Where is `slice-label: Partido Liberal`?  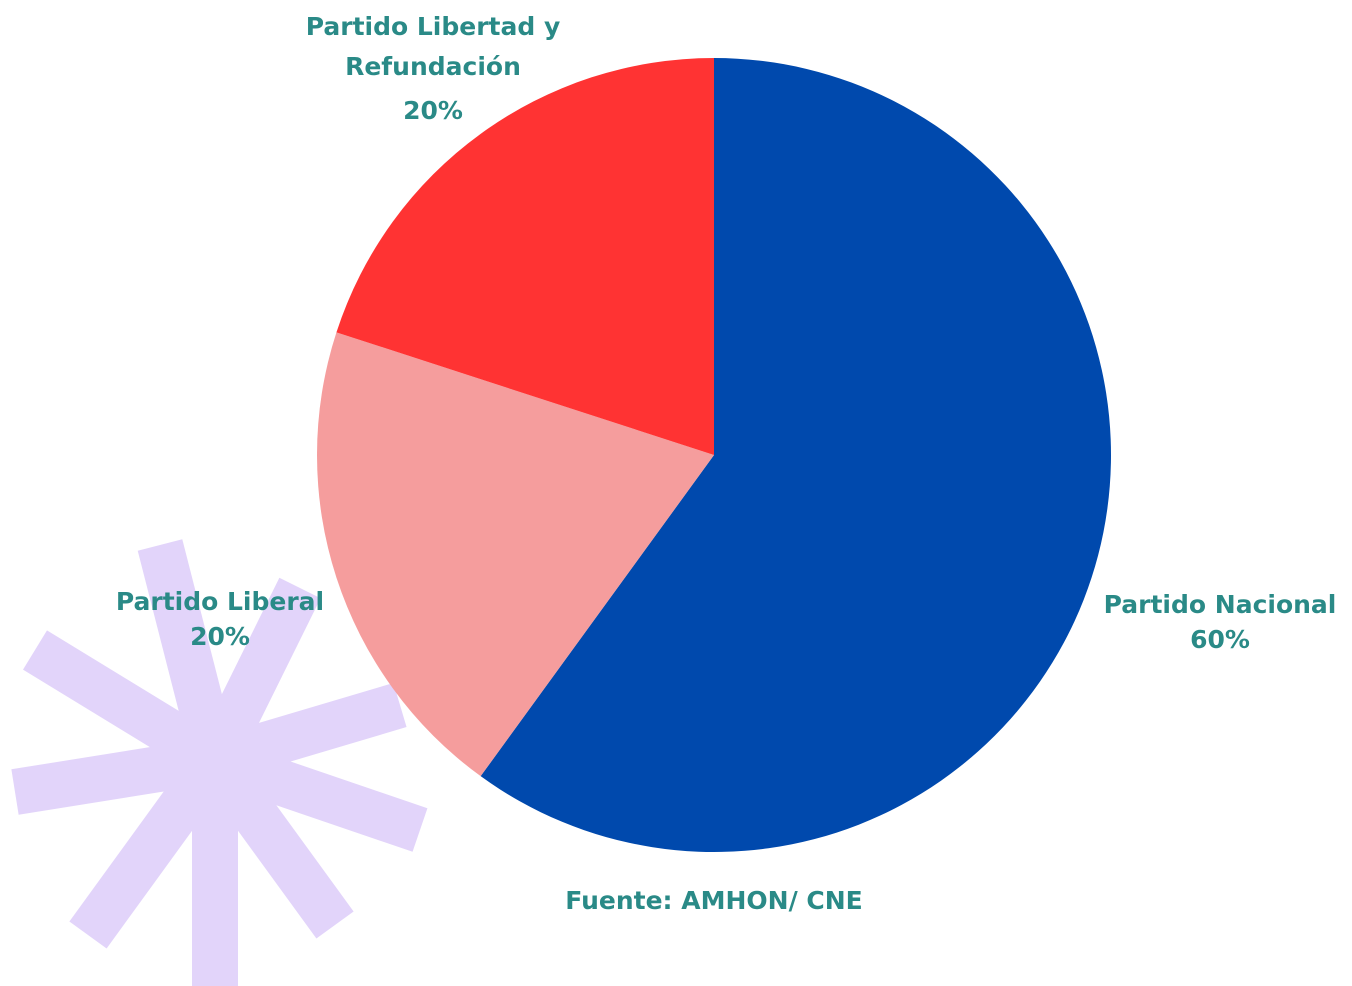 slice-label: Partido Liberal is located at coordinates (220, 601).